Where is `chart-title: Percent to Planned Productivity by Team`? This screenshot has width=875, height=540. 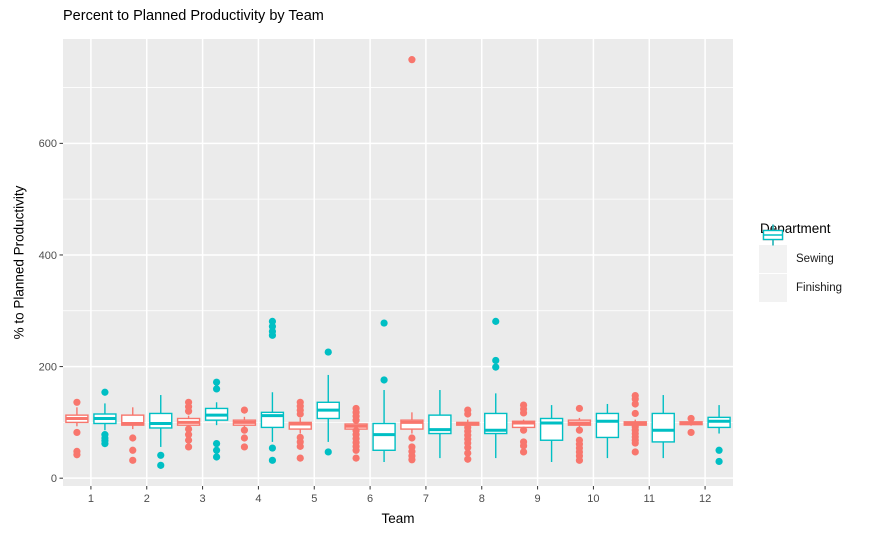 chart-title: Percent to Planned Productivity by Team is located at coordinates (193, 16).